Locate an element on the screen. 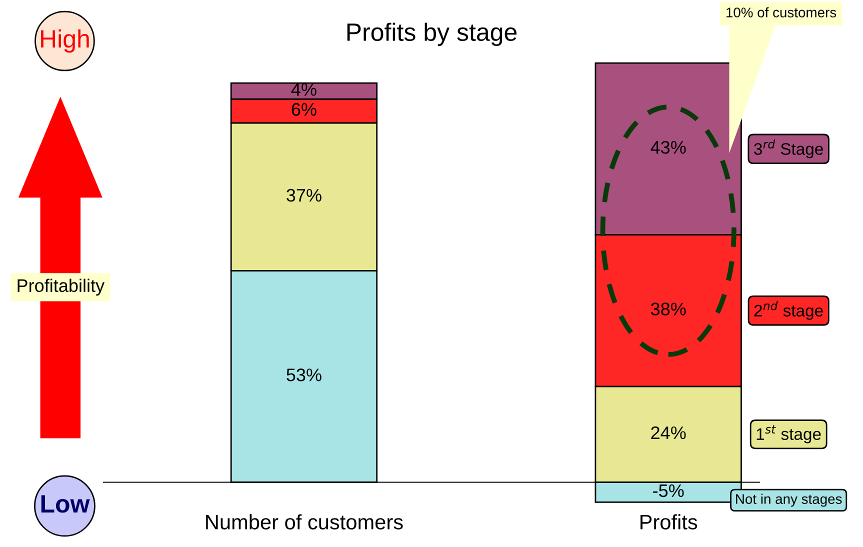 This screenshot has height=547, width=863. data-label: 24% is located at coordinates (668, 433).